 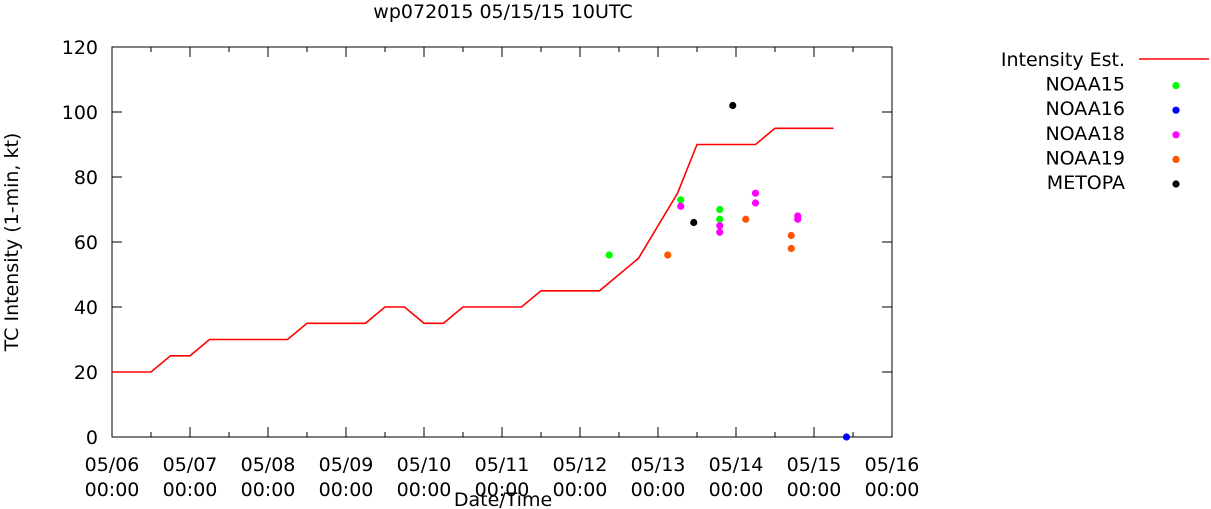 What do you see at coordinates (736, 465) in the screenshot?
I see `x-tick-label-date: 05/14` at bounding box center [736, 465].